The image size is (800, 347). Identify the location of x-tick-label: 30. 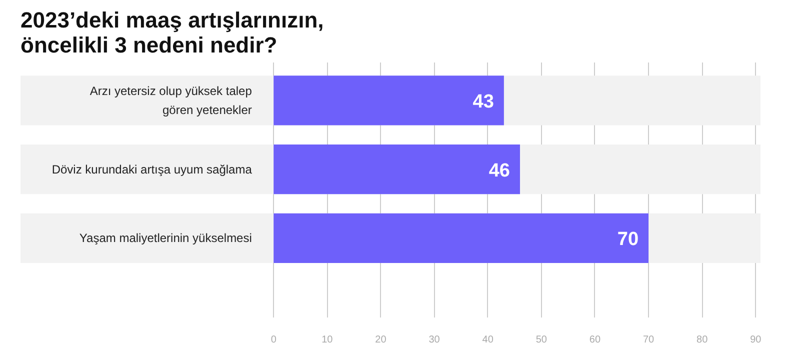
(434, 340).